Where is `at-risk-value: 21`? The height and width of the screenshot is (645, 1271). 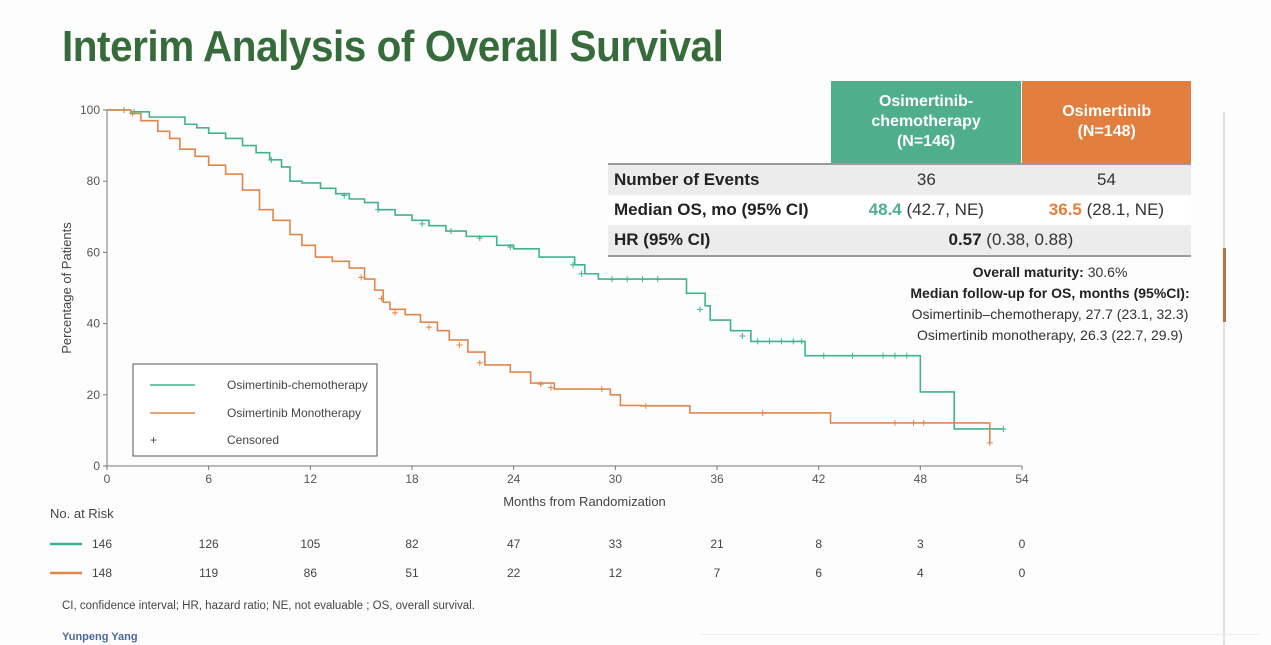
at-risk-value: 21 is located at coordinates (717, 544).